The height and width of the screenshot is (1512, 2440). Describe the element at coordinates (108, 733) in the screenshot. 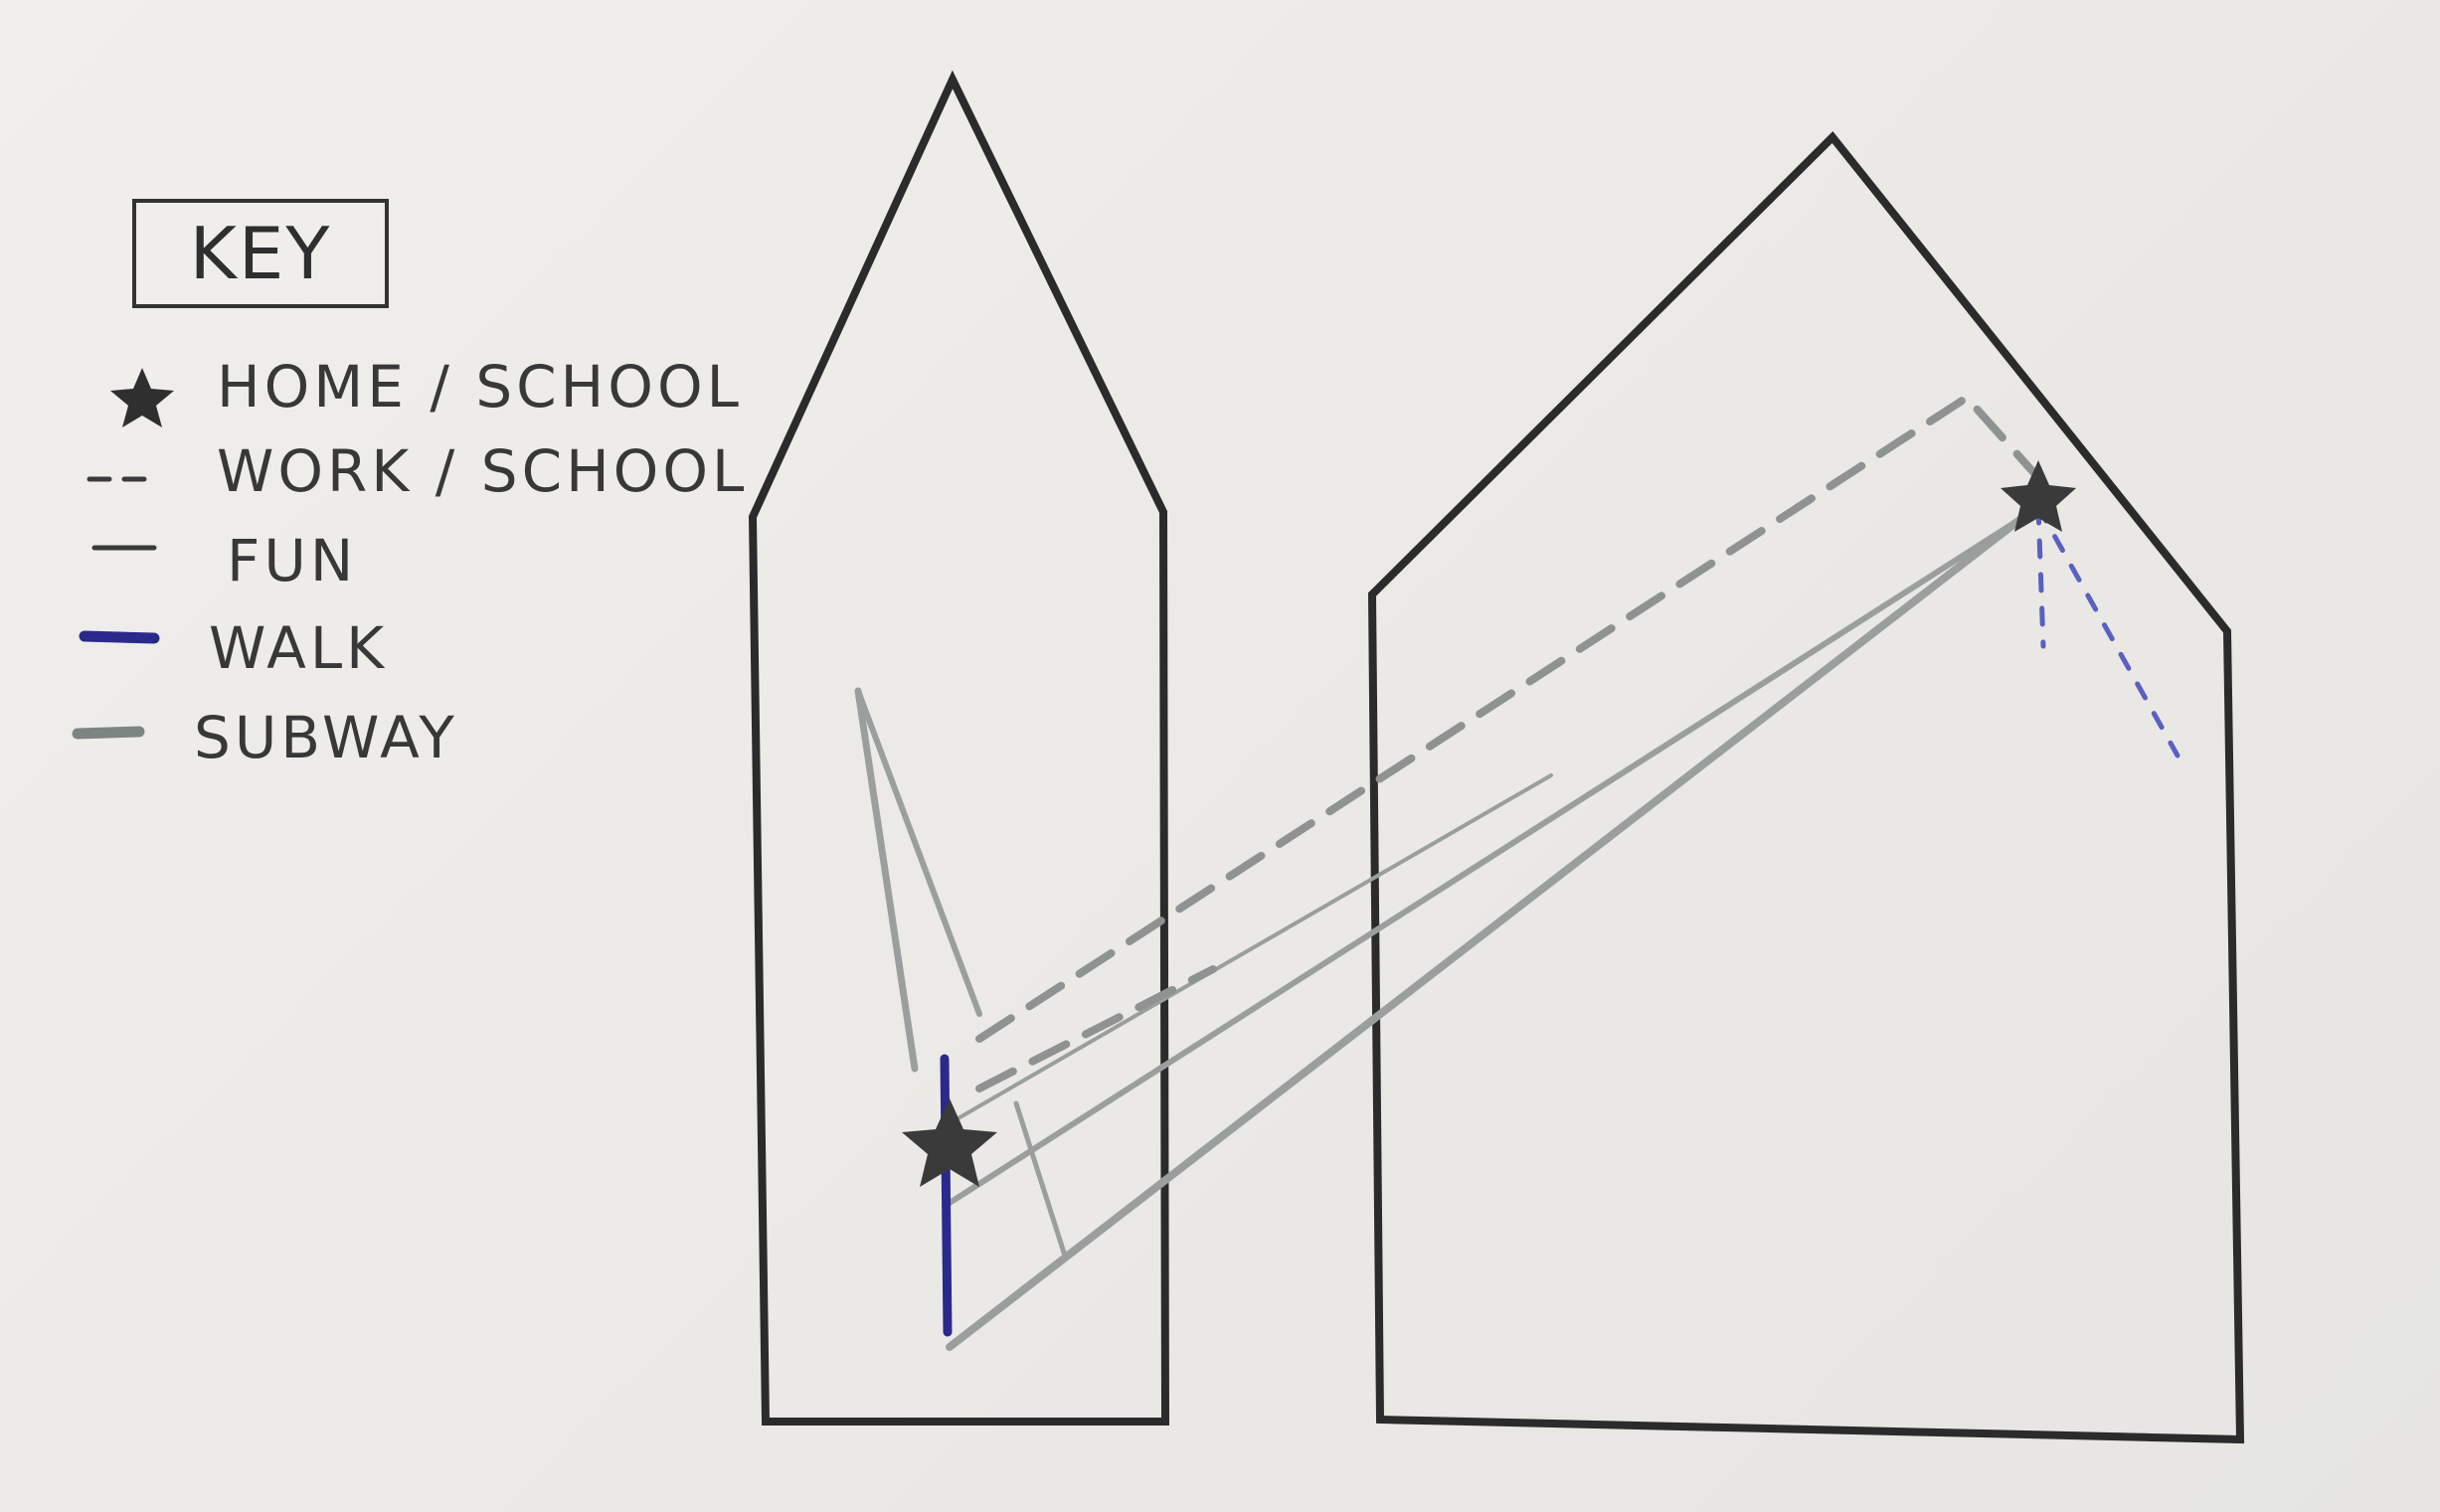

I see `legend-subway-line-icon` at that location.